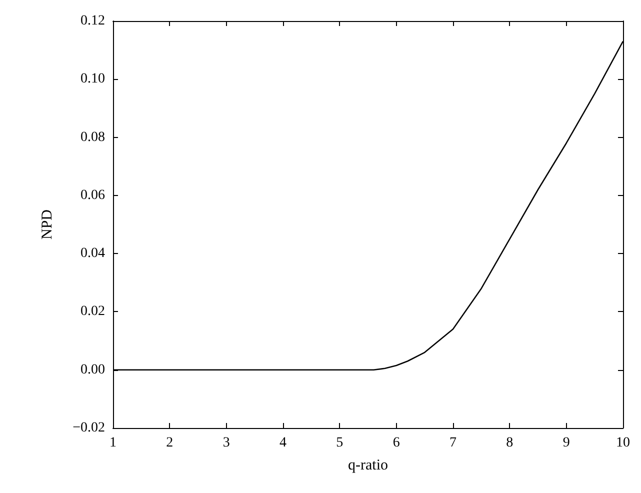 The width and height of the screenshot is (641, 493). Describe the element at coordinates (92, 79) in the screenshot. I see `y-tick-label: 0.10` at that location.